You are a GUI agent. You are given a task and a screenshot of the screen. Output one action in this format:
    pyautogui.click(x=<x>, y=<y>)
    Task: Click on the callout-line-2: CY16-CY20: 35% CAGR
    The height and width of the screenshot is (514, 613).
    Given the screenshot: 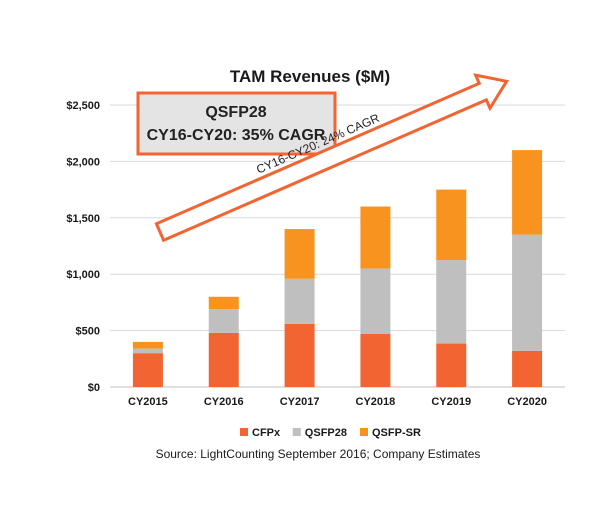 What is the action you would take?
    pyautogui.click(x=236, y=135)
    